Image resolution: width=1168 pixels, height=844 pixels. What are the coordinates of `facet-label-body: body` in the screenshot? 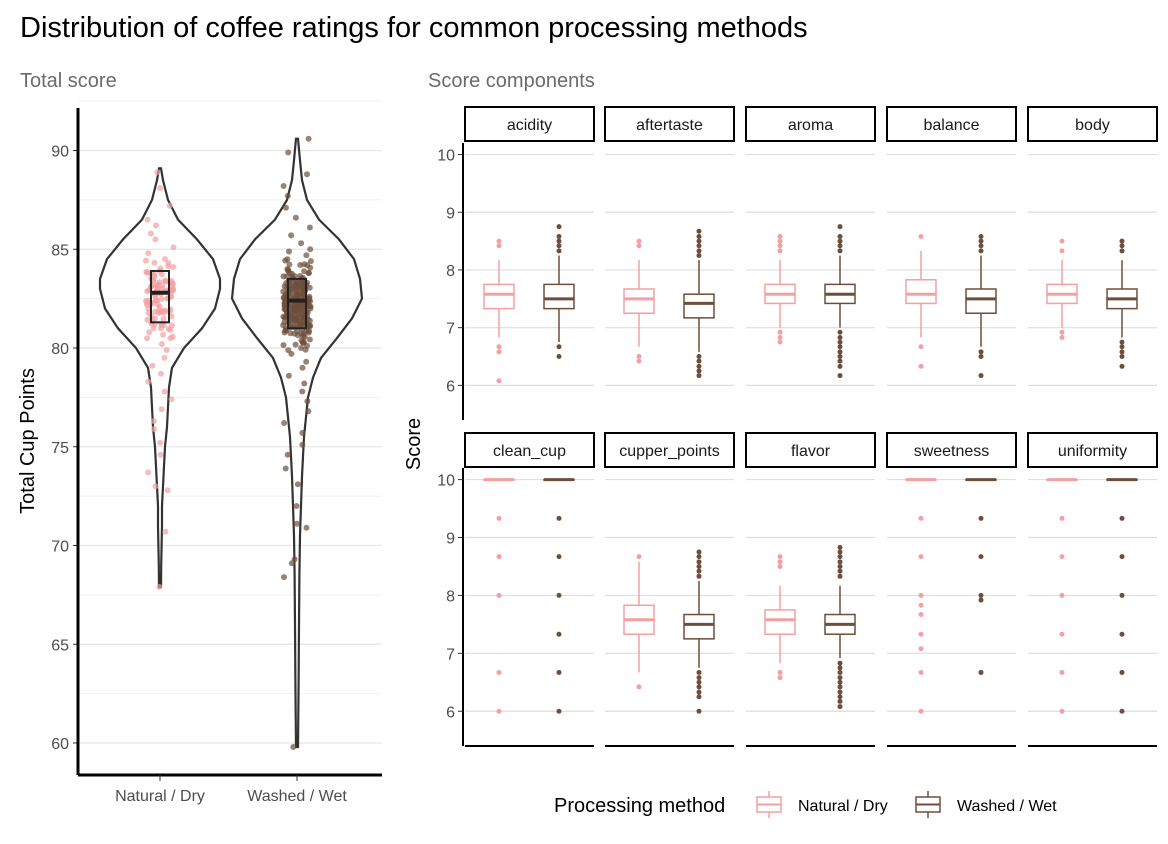 It's located at (1092, 125).